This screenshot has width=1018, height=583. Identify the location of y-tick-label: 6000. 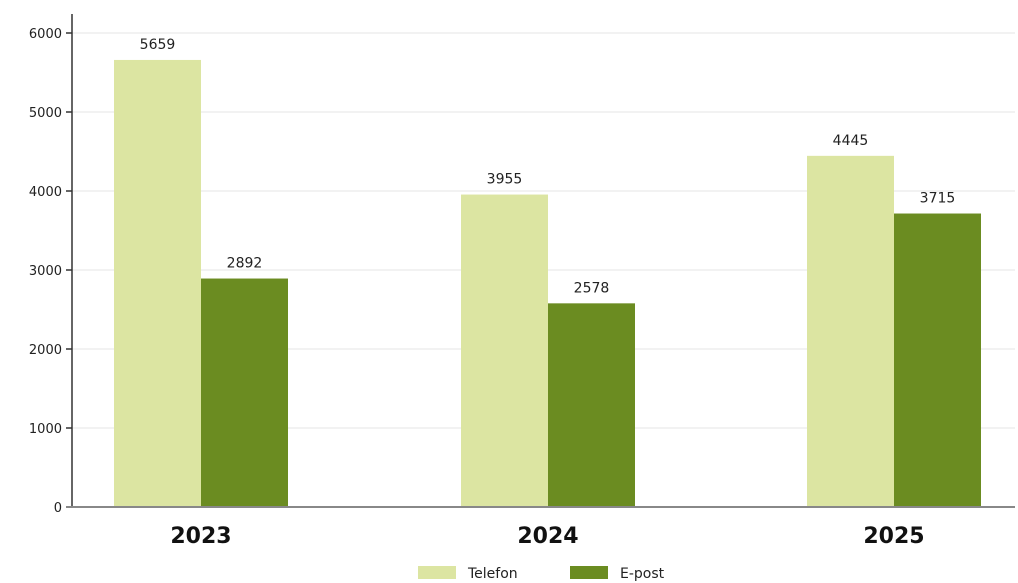
(45, 34).